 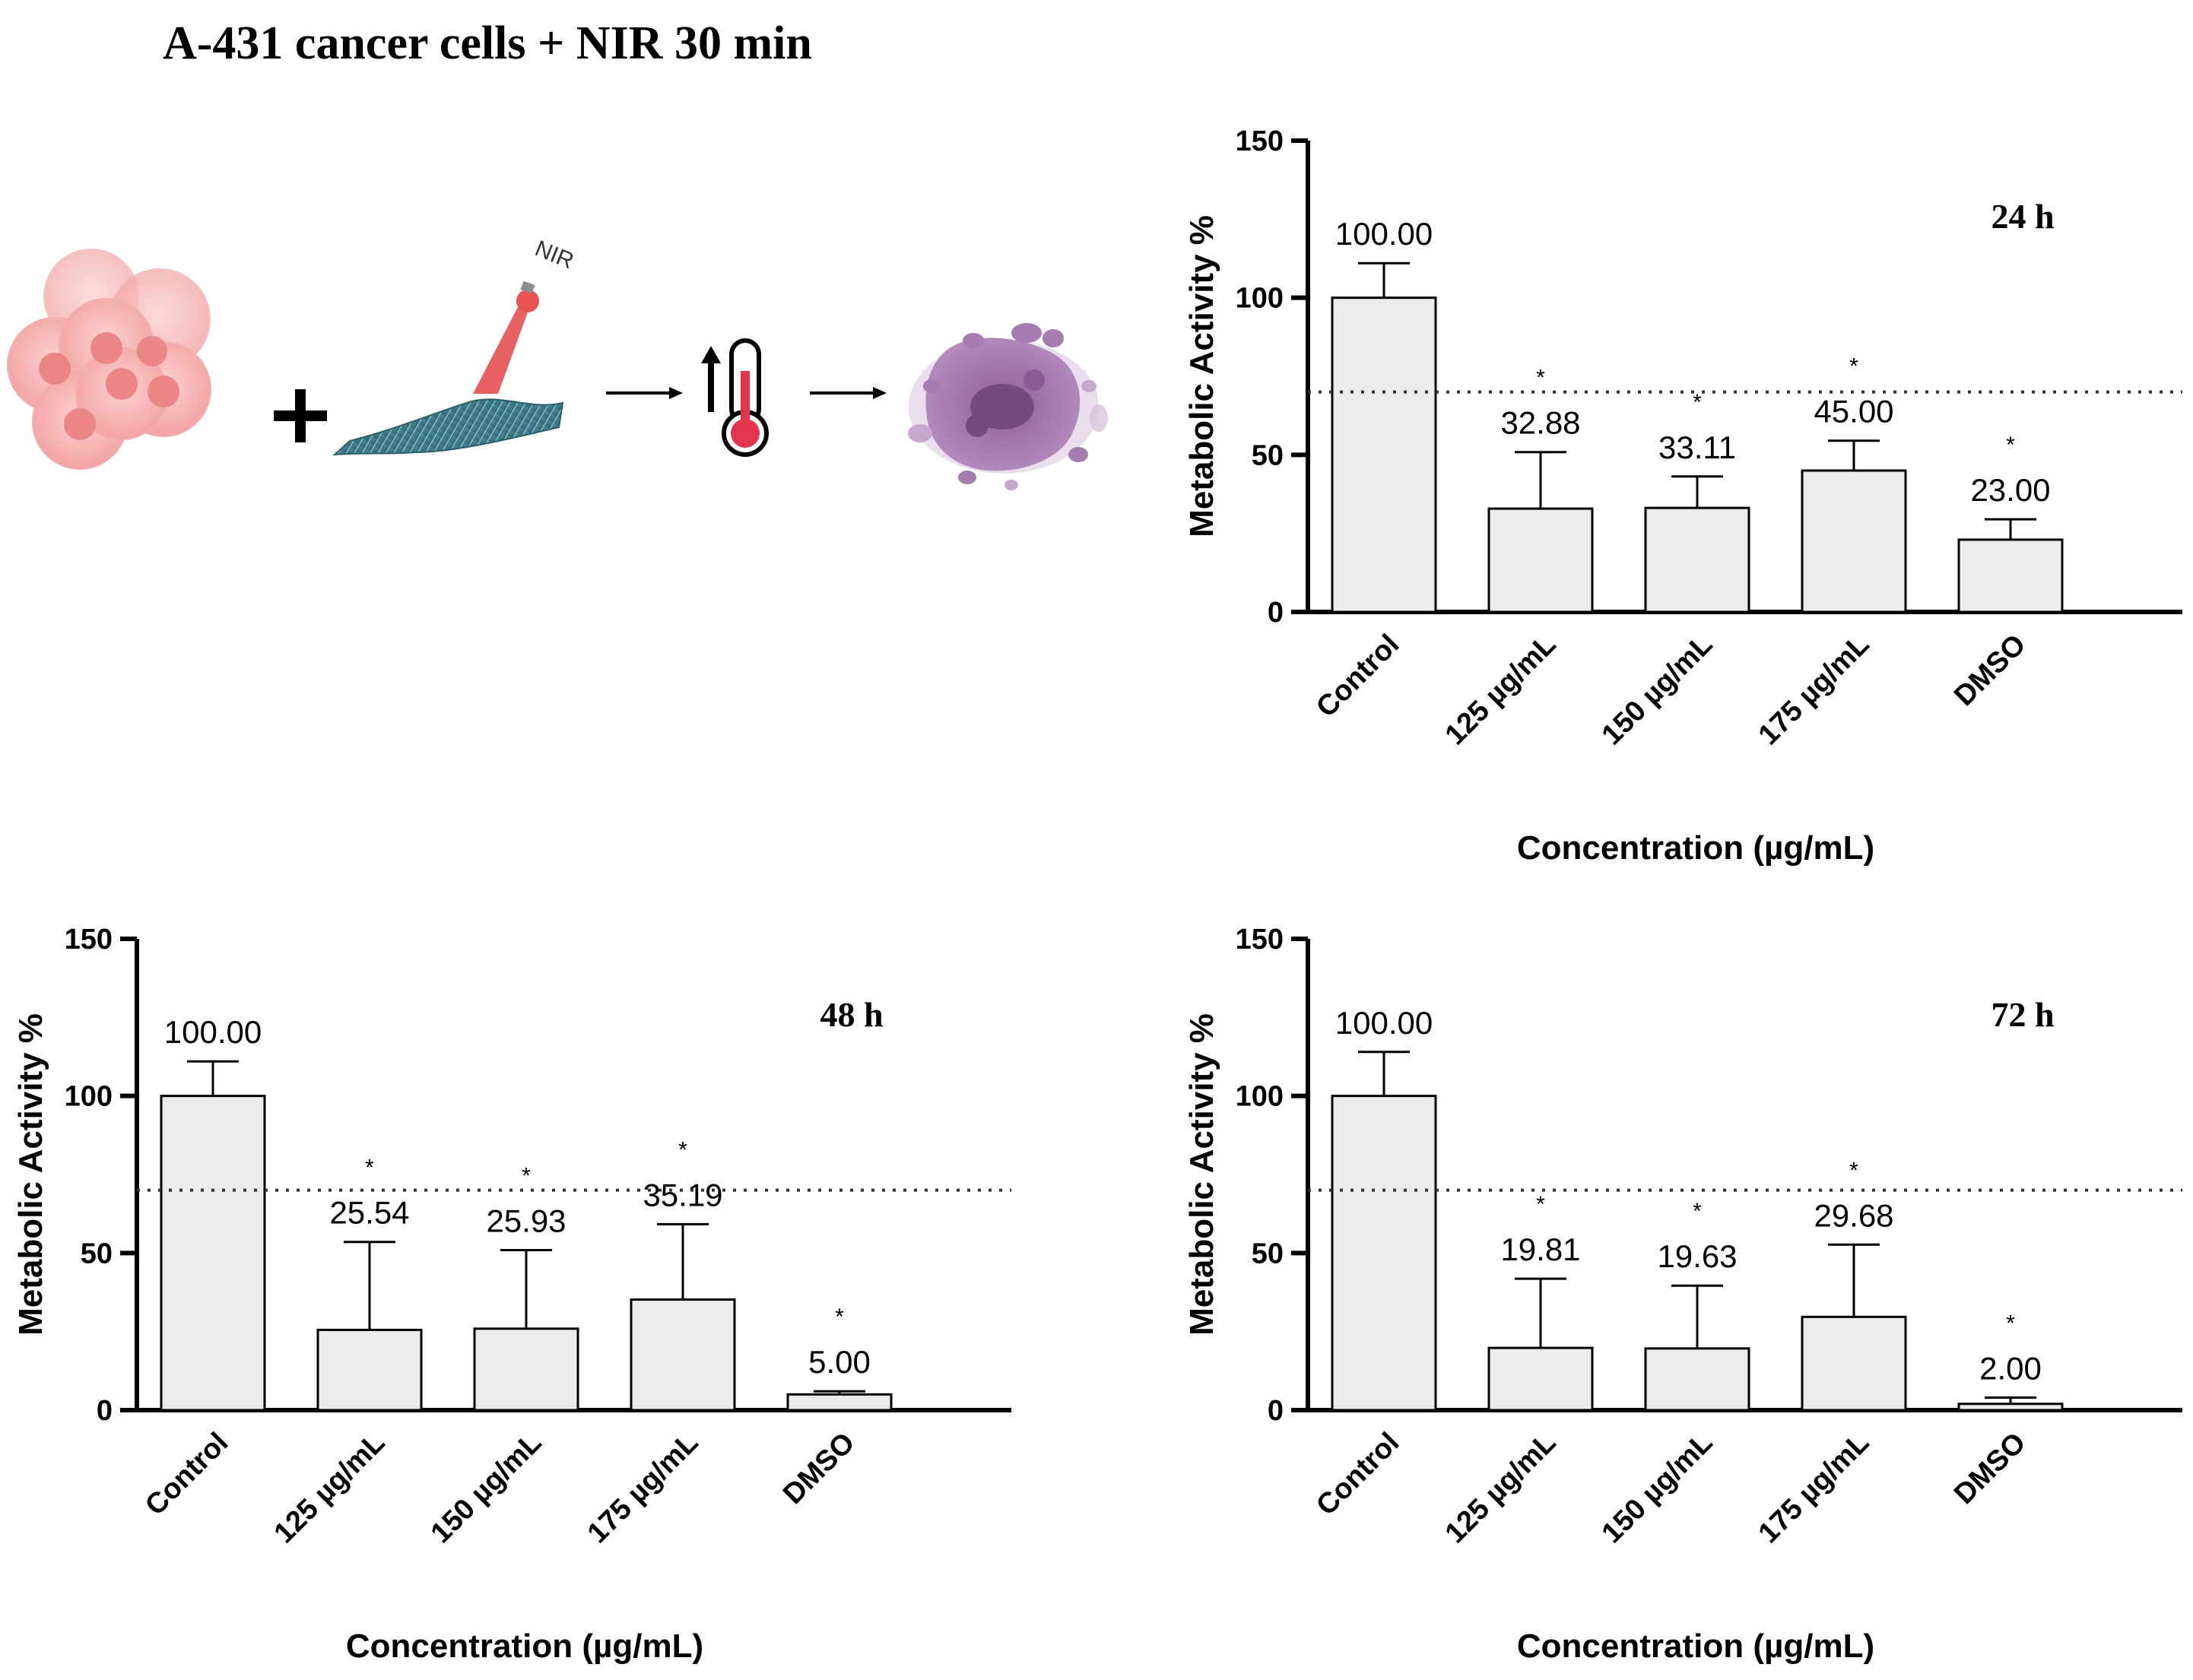 What do you see at coordinates (1540, 423) in the screenshot?
I see `data-label: 32.88` at bounding box center [1540, 423].